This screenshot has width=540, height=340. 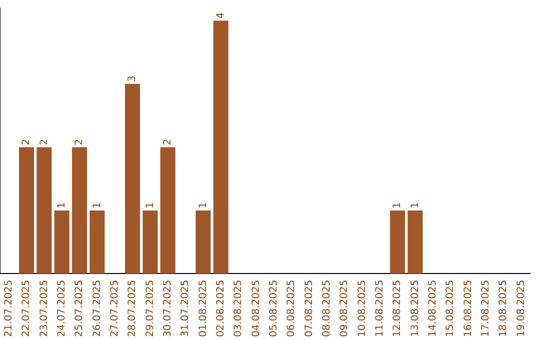 What do you see at coordinates (362, 309) in the screenshot?
I see `x-tick-label: 10.08.2025` at bounding box center [362, 309].